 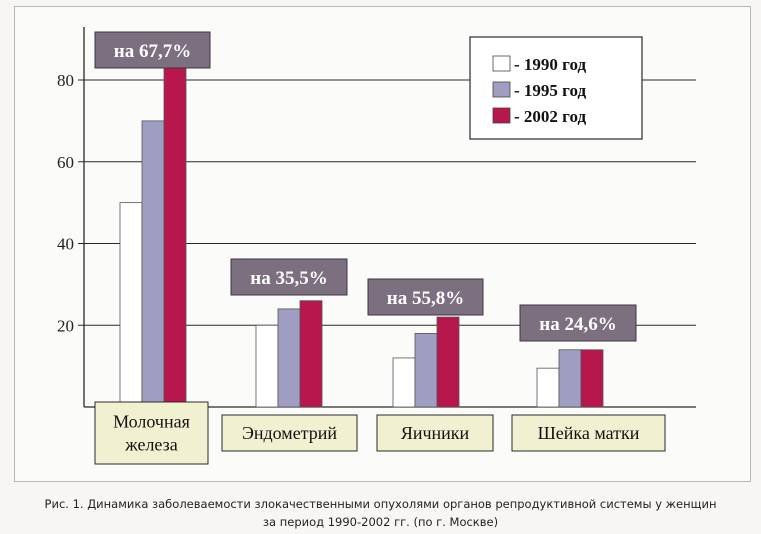 What do you see at coordinates (380, 522) in the screenshot?
I see `figure-caption-line-2: за период 1990-2002 гг. (по г. Москве)` at bounding box center [380, 522].